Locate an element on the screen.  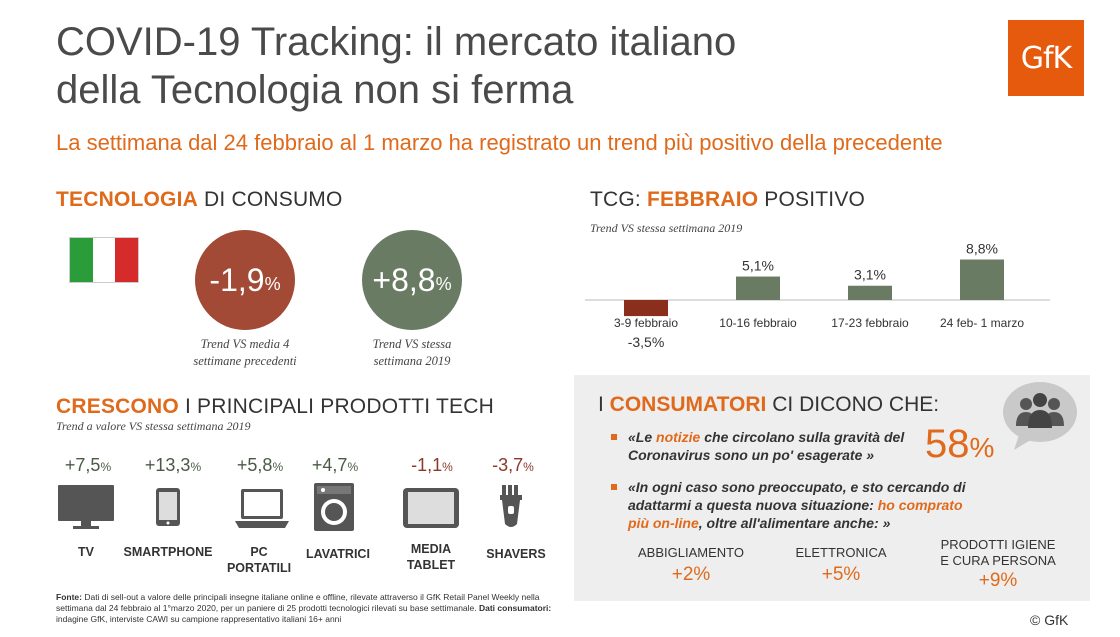
product-label: LAVATRICI is located at coordinates (338, 554).